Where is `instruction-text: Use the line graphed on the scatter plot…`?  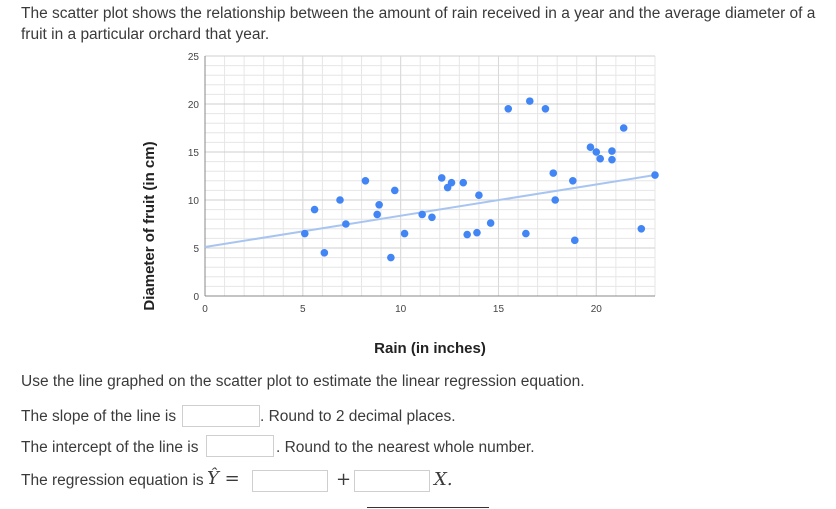
instruction-text: Use the line graphed on the scatter plot… is located at coordinates (303, 381).